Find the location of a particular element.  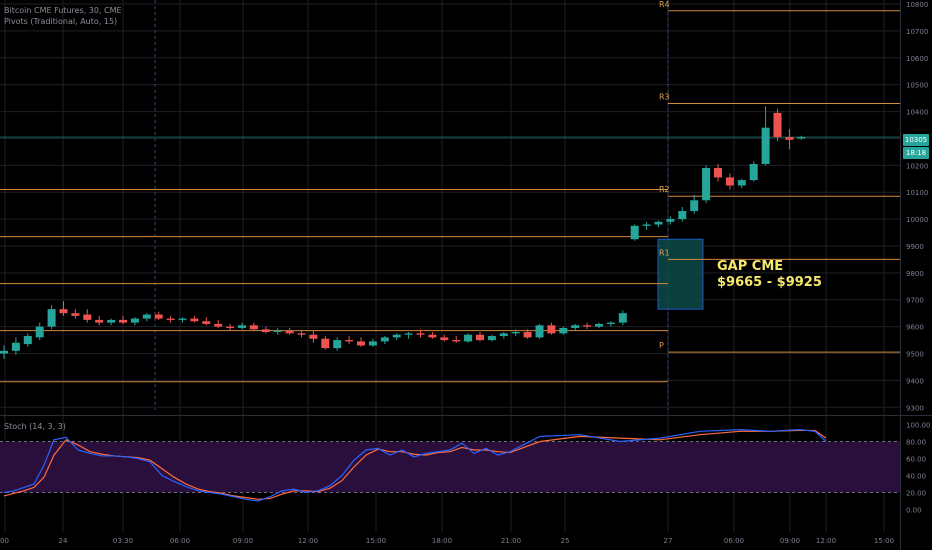

bar-timer-badge: 18:18 is located at coordinates (916, 153).